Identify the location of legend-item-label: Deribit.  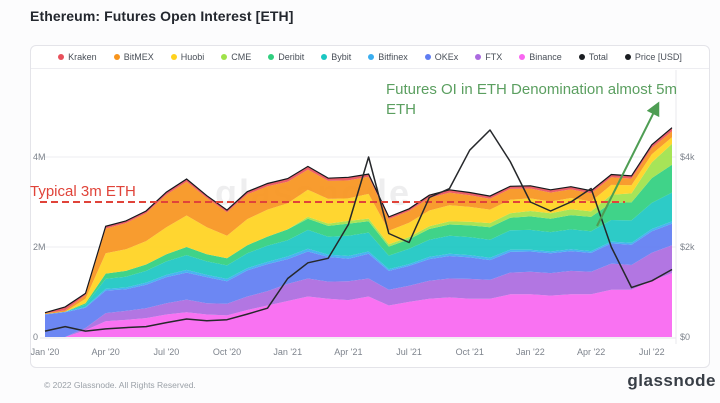
(291, 57).